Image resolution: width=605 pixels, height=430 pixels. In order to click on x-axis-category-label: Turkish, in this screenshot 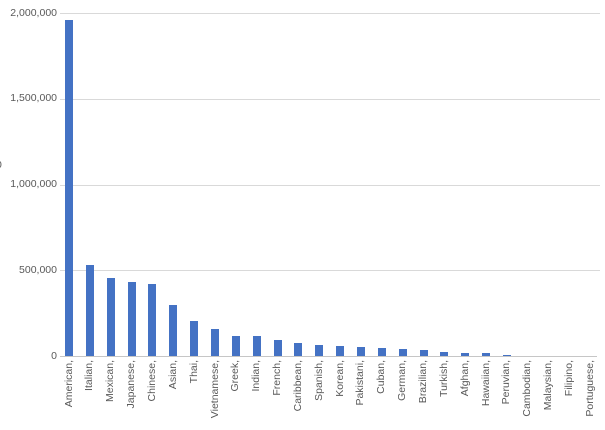, I will do `click(443, 378)`.